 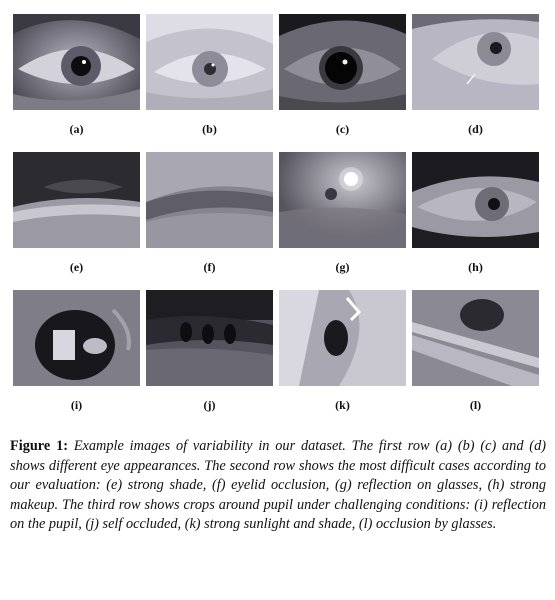 I want to click on panel-d: (d), so click(x=475, y=80).